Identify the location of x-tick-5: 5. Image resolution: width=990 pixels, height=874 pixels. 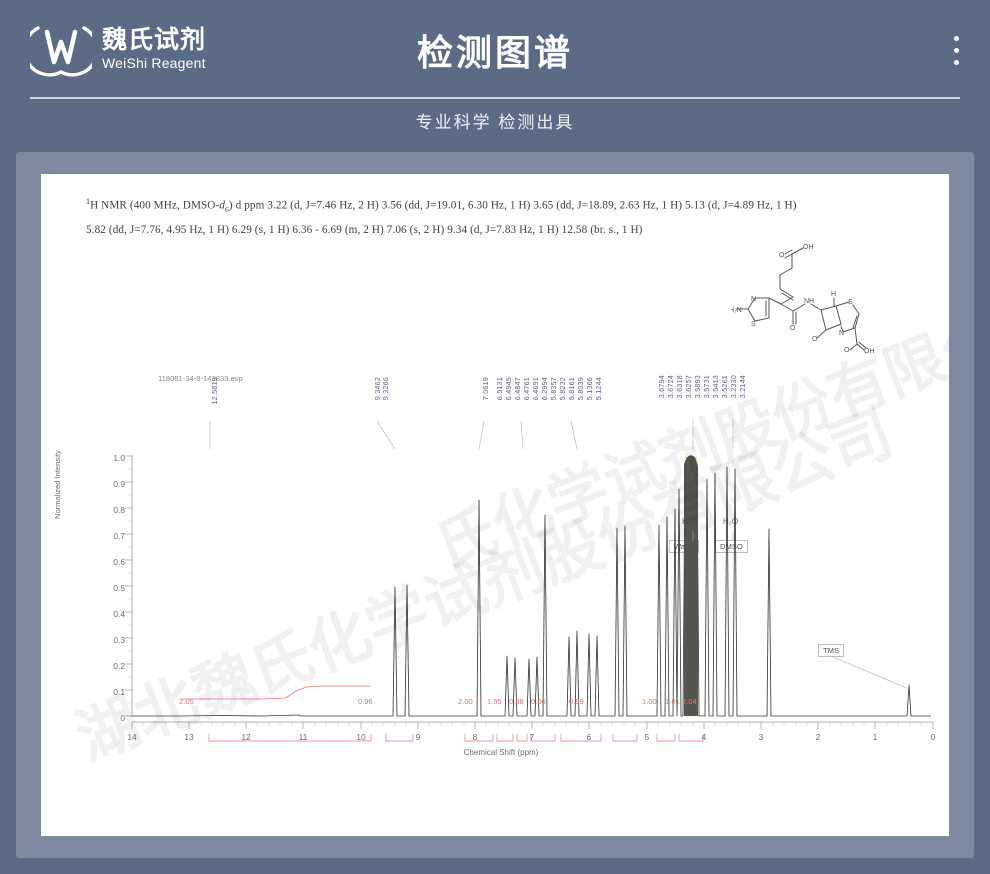
(647, 737).